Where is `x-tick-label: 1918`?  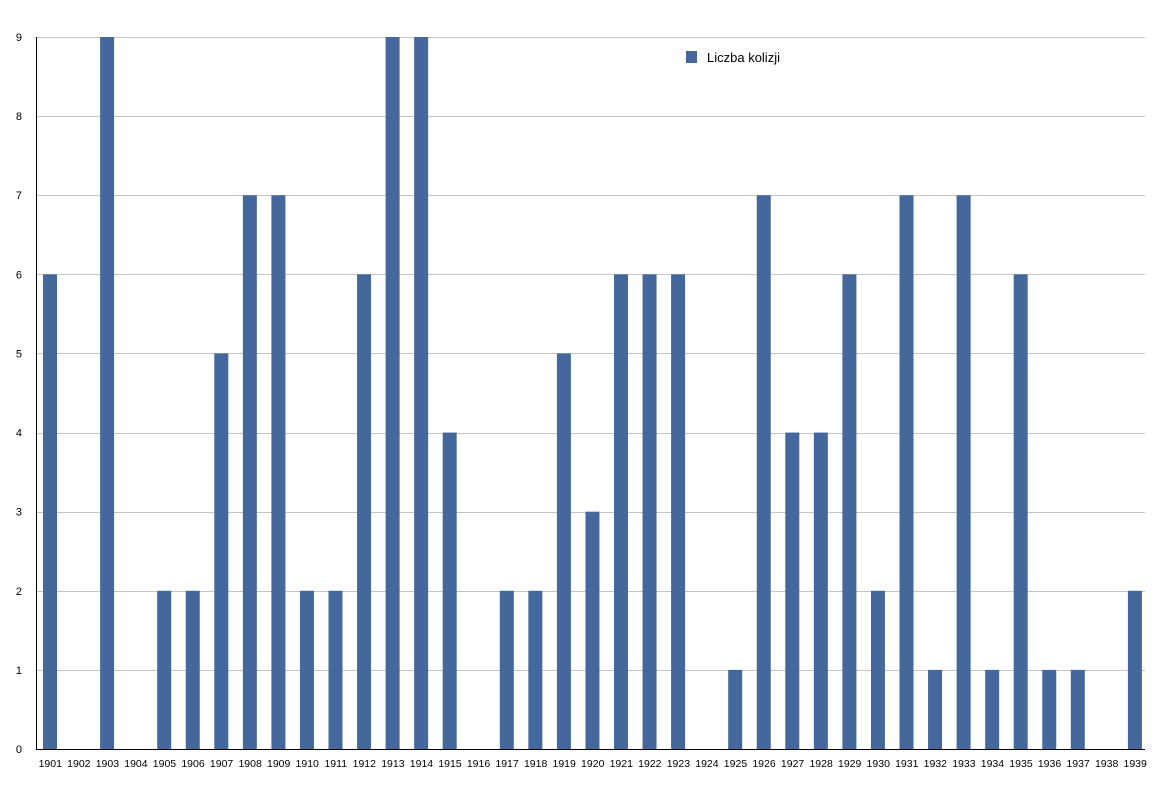 x-tick-label: 1918 is located at coordinates (536, 764).